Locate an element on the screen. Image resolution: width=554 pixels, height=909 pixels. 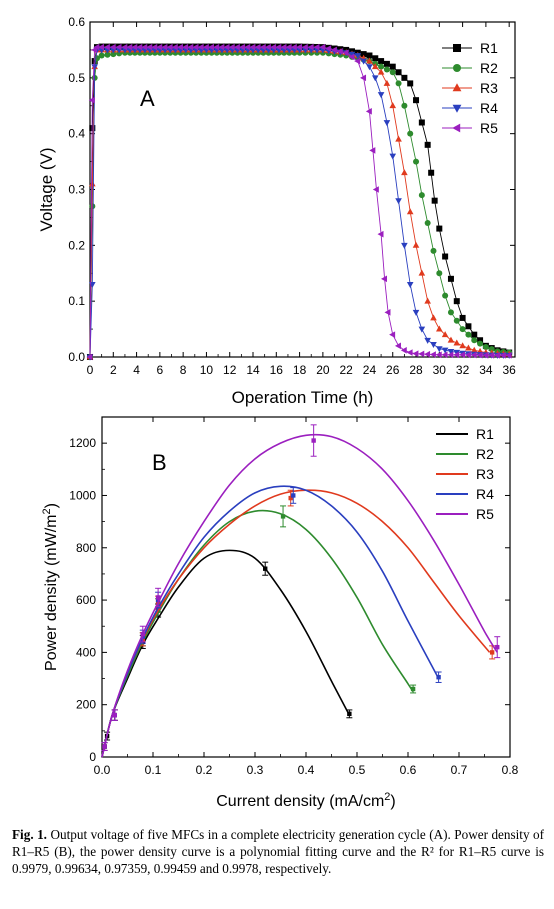
x-tick-label: 0 is located at coordinates (90, 370).